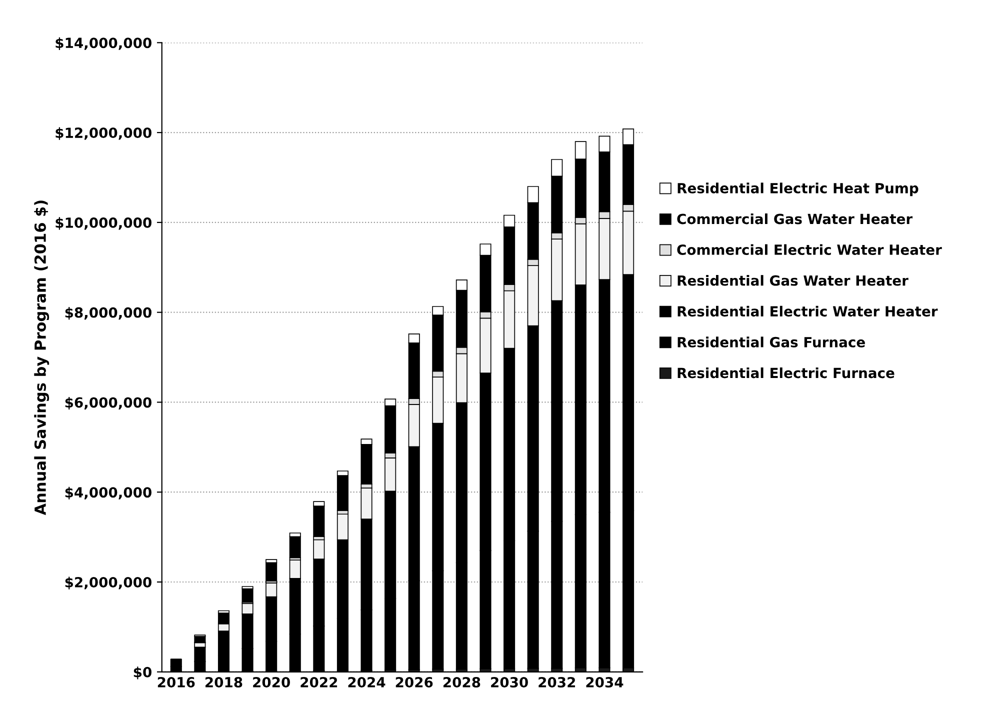 Image resolution: width=981 pixels, height=711 pixels. Describe the element at coordinates (224, 682) in the screenshot. I see `x-tick-label: 2018` at that location.